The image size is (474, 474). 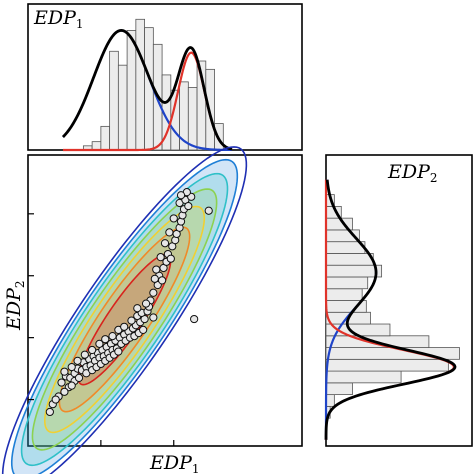 I want to click on top-mixture-curve, so click(x=147, y=90).